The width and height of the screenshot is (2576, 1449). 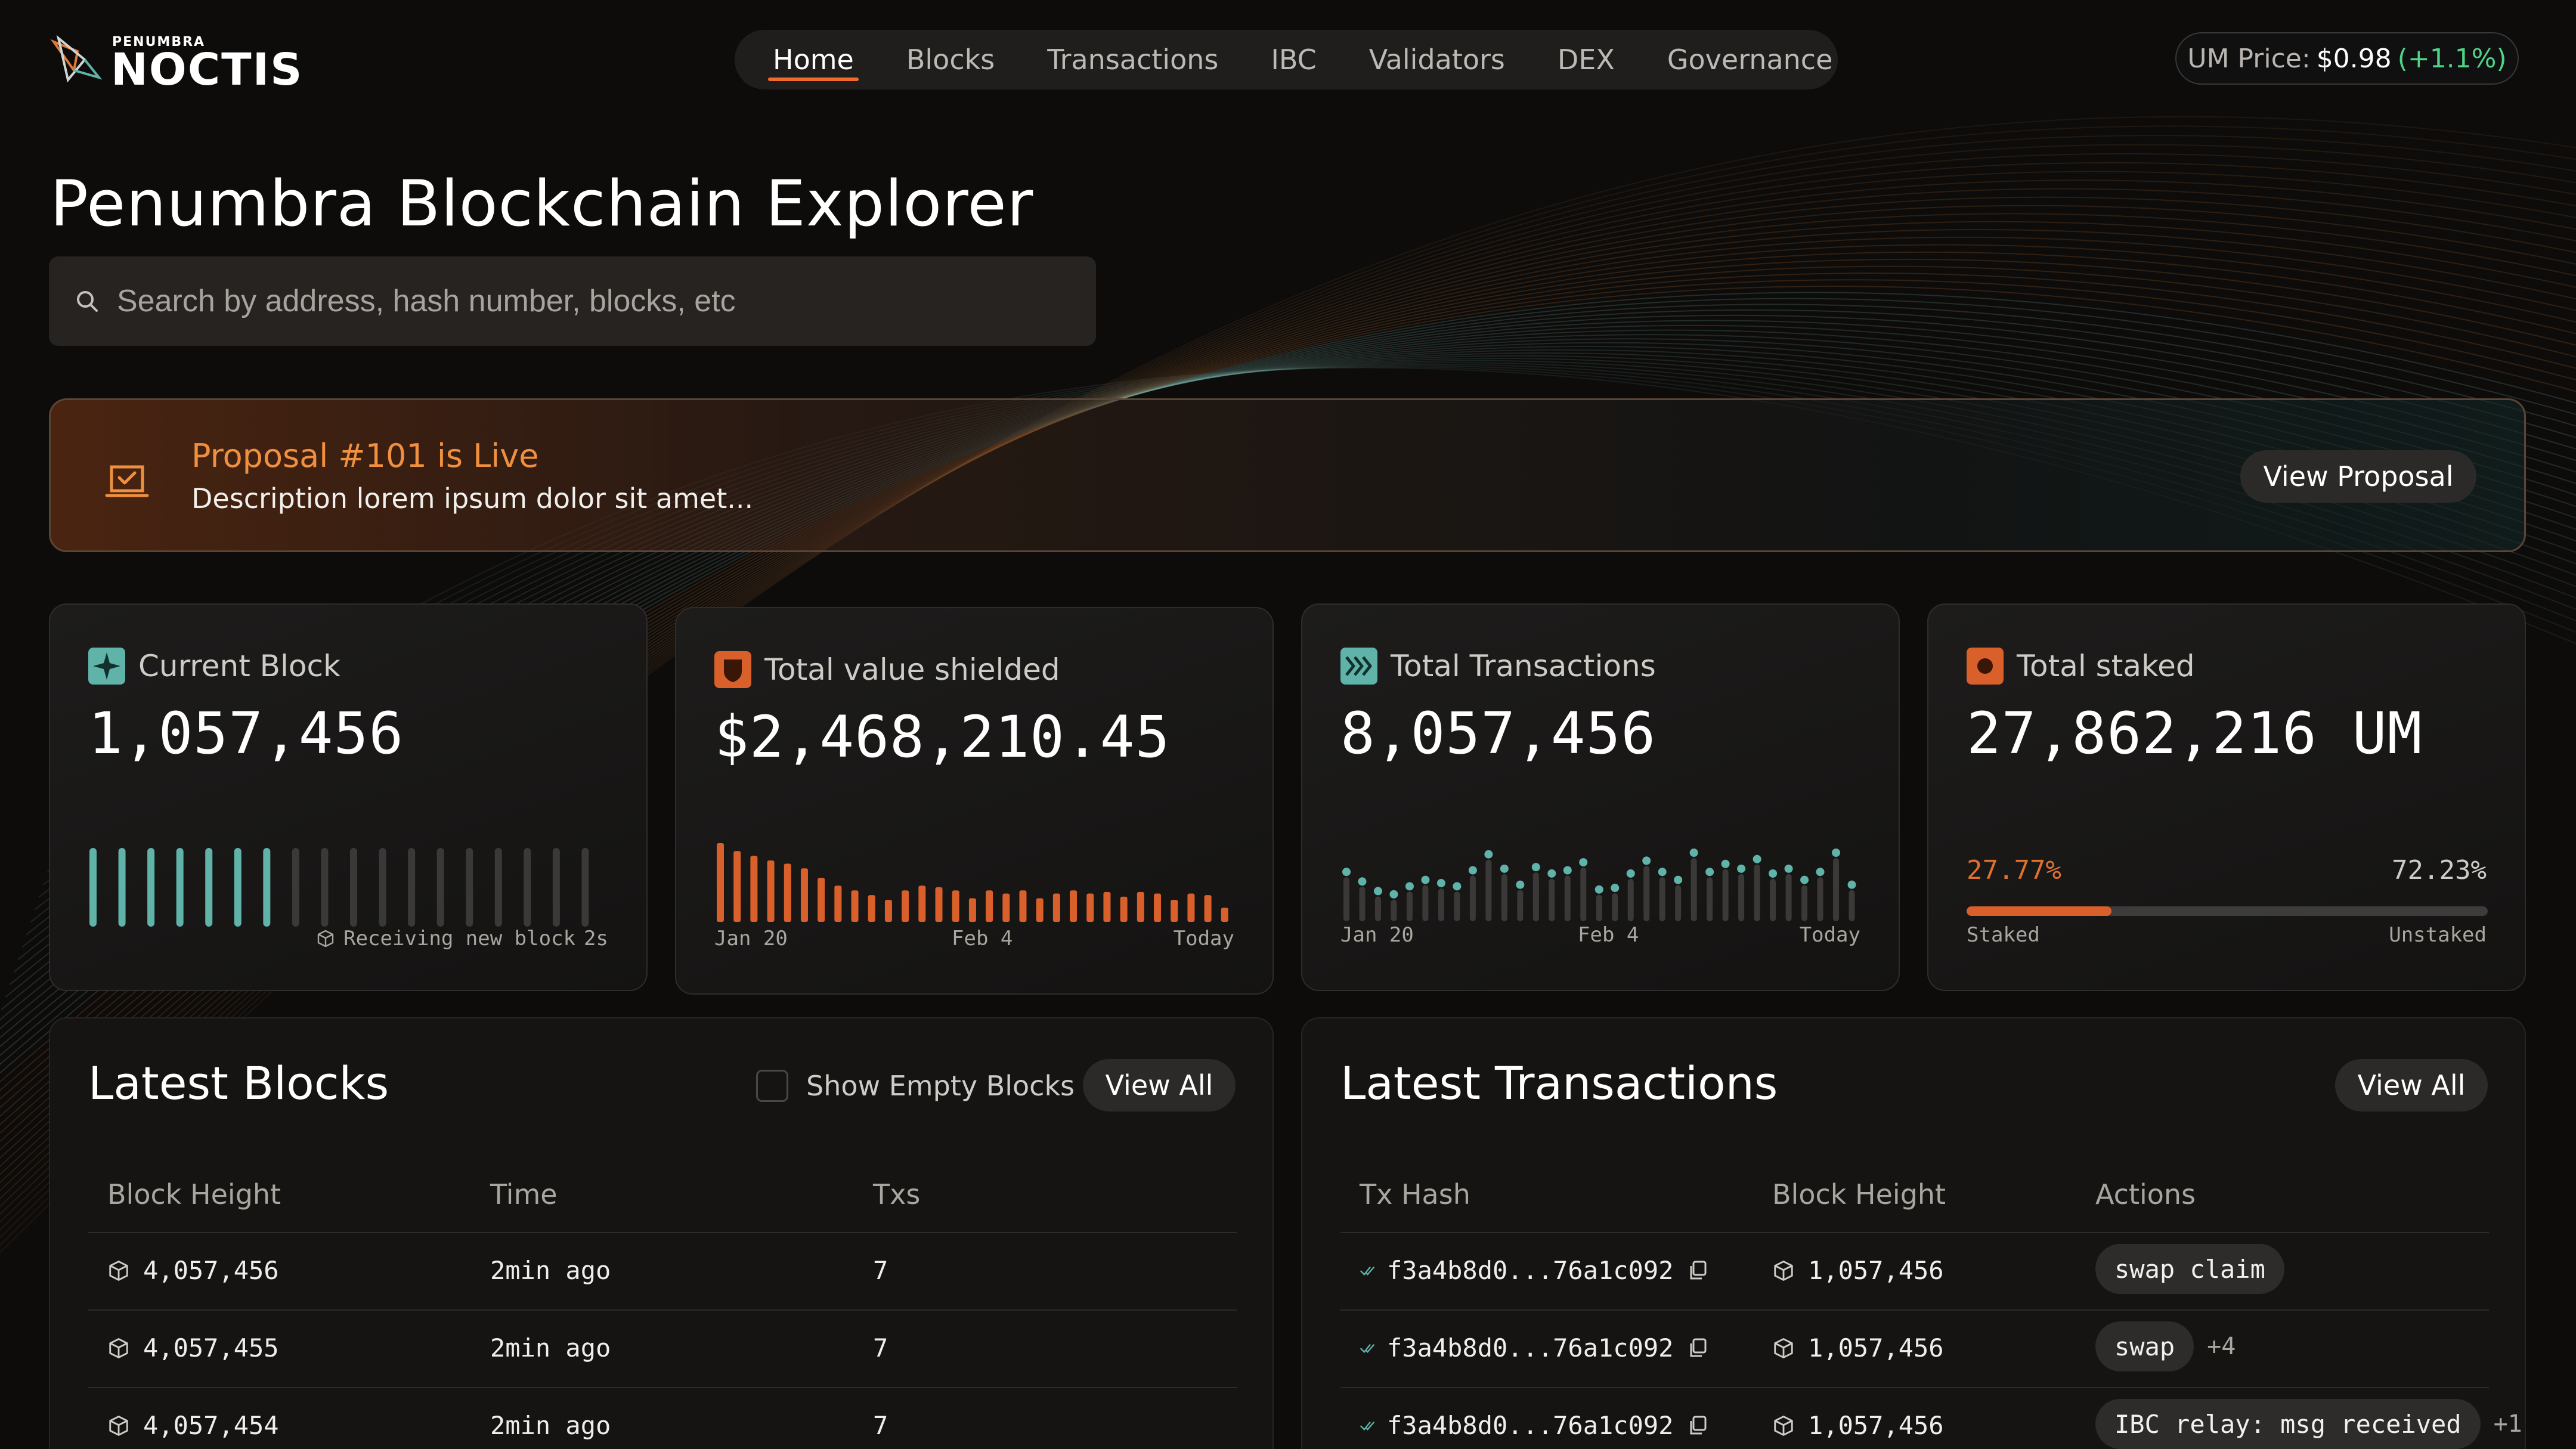 I want to click on column-header-time: Time, so click(x=524, y=1194).